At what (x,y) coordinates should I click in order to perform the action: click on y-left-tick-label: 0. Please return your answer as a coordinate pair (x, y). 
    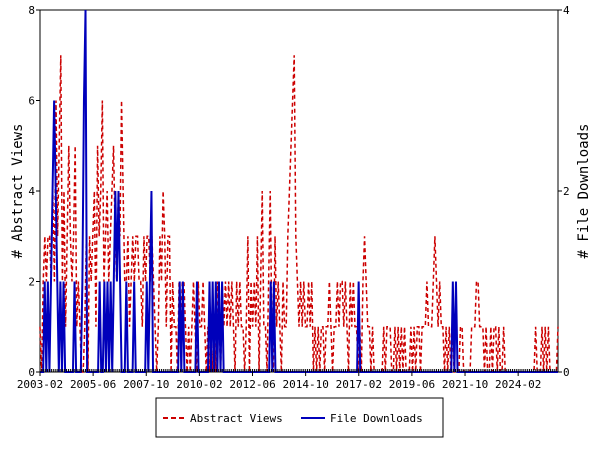
    Looking at the image, I should click on (31, 372).